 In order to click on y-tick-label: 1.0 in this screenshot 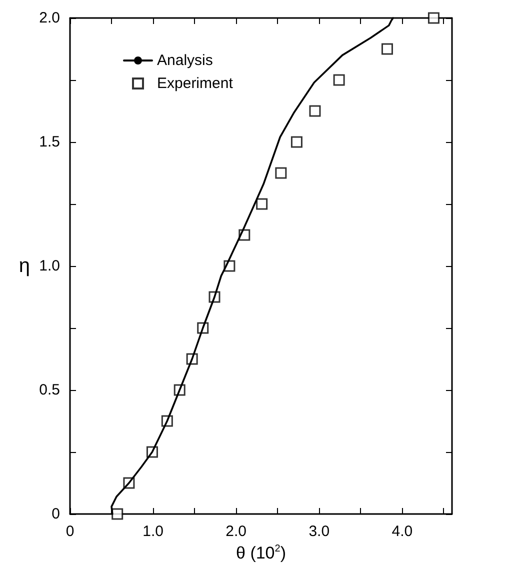, I will do `click(49, 266)`.